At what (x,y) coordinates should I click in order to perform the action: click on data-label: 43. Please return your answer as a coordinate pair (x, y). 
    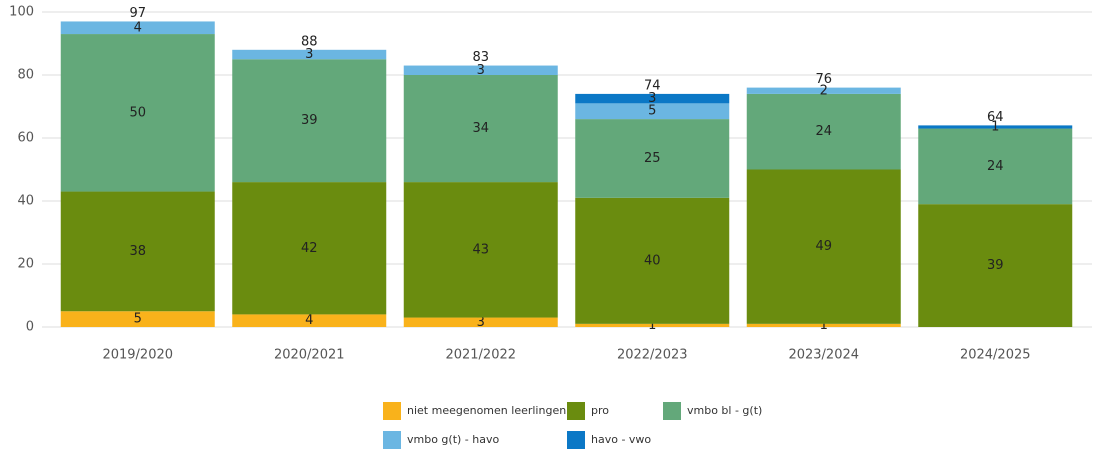
    Looking at the image, I should click on (480, 249).